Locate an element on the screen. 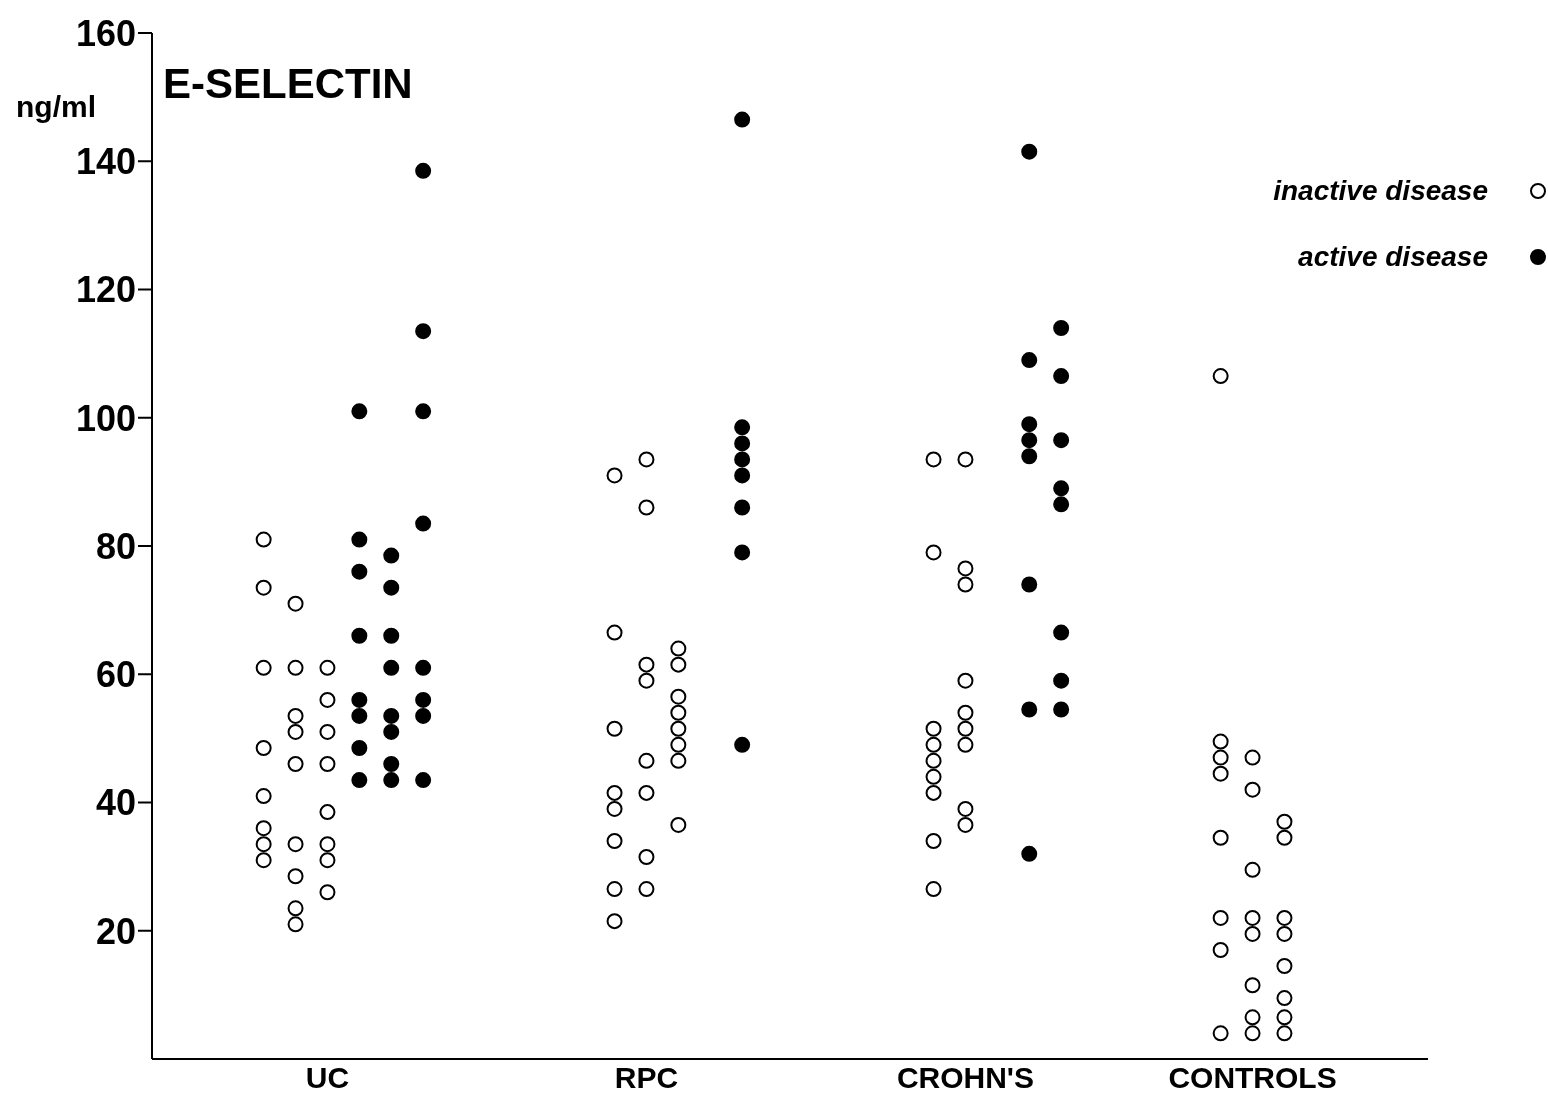  legend-label: active disease is located at coordinates (1393, 257).